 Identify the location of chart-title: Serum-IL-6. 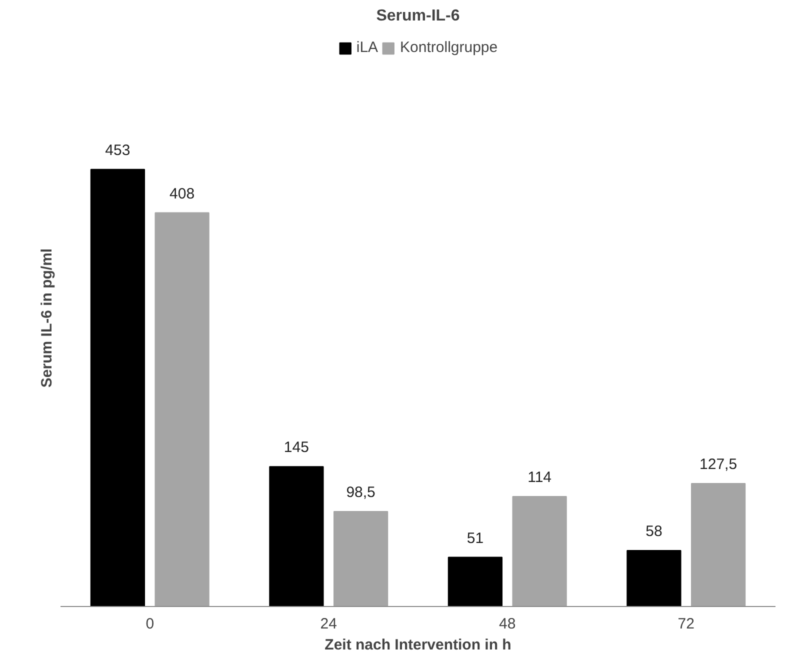
(418, 16).